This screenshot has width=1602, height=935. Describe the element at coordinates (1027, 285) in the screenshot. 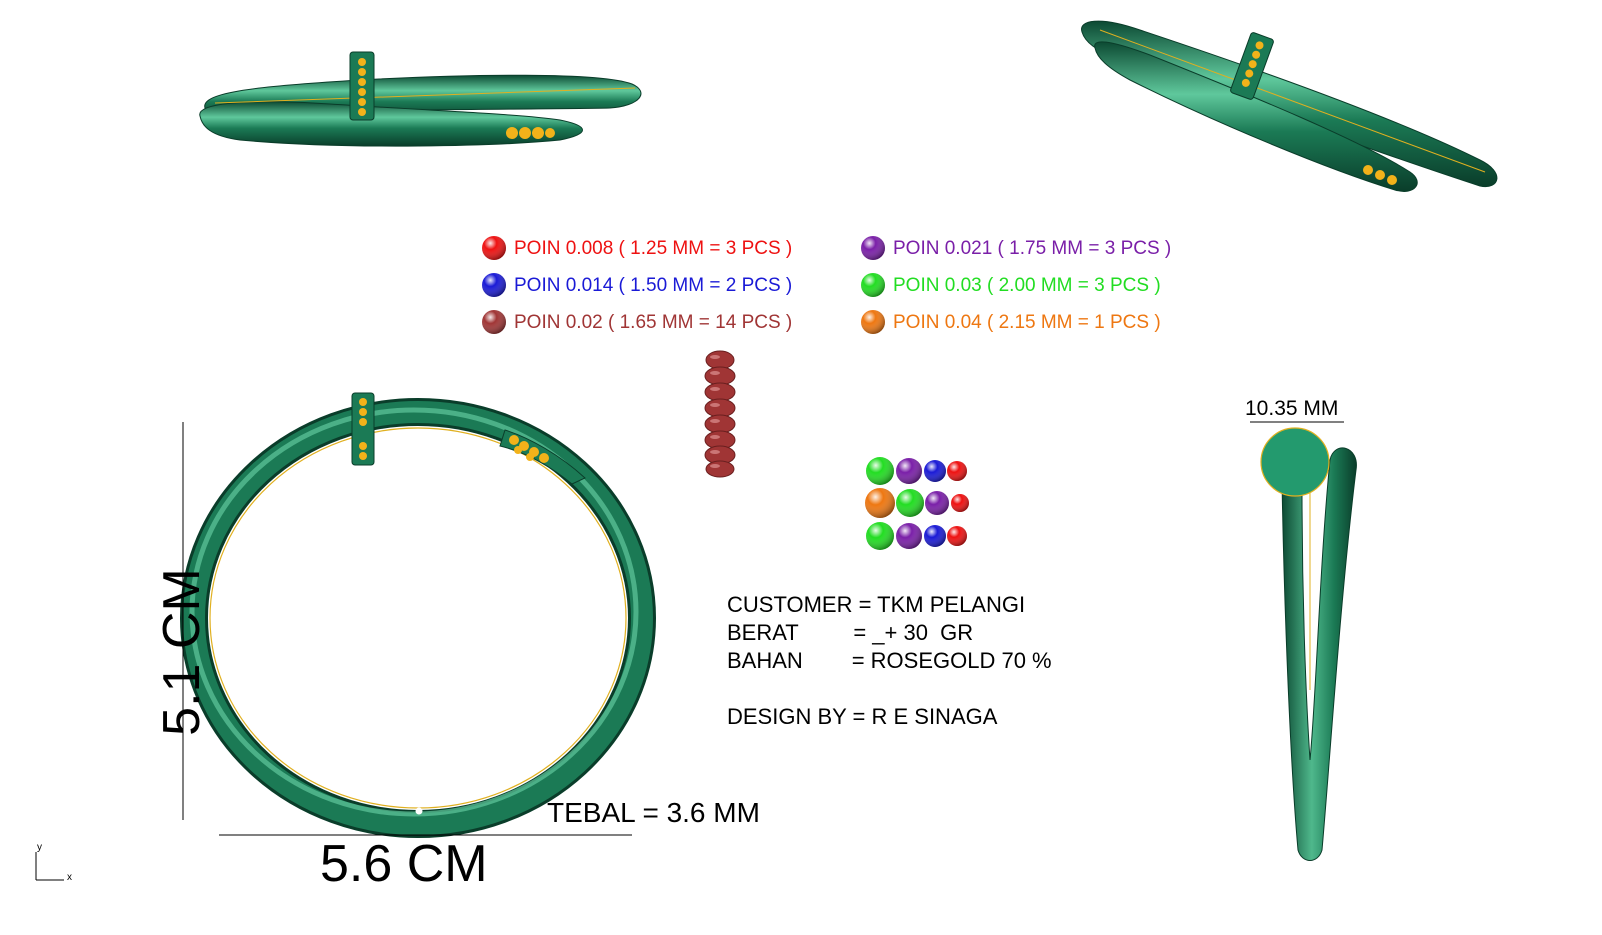

I see `legend-label: POIN 0.03 ( 2.00 MM = 3 PCS )` at that location.